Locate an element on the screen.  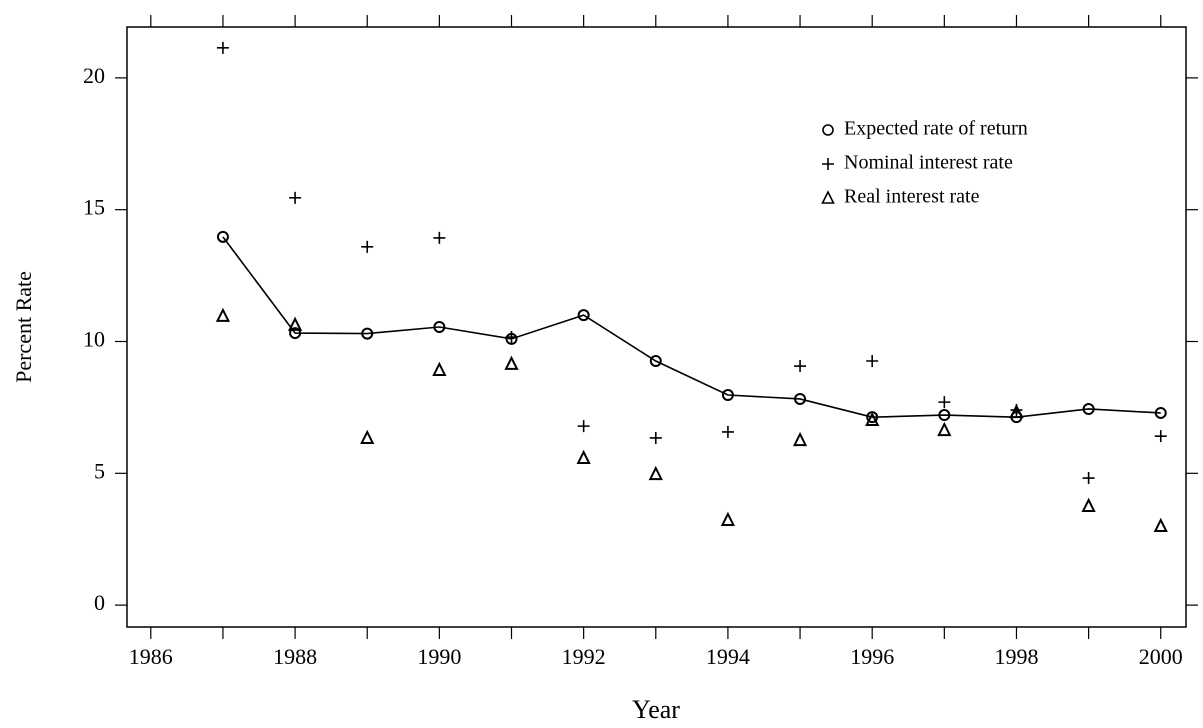
y-tick-label: 20 is located at coordinates (94, 75).